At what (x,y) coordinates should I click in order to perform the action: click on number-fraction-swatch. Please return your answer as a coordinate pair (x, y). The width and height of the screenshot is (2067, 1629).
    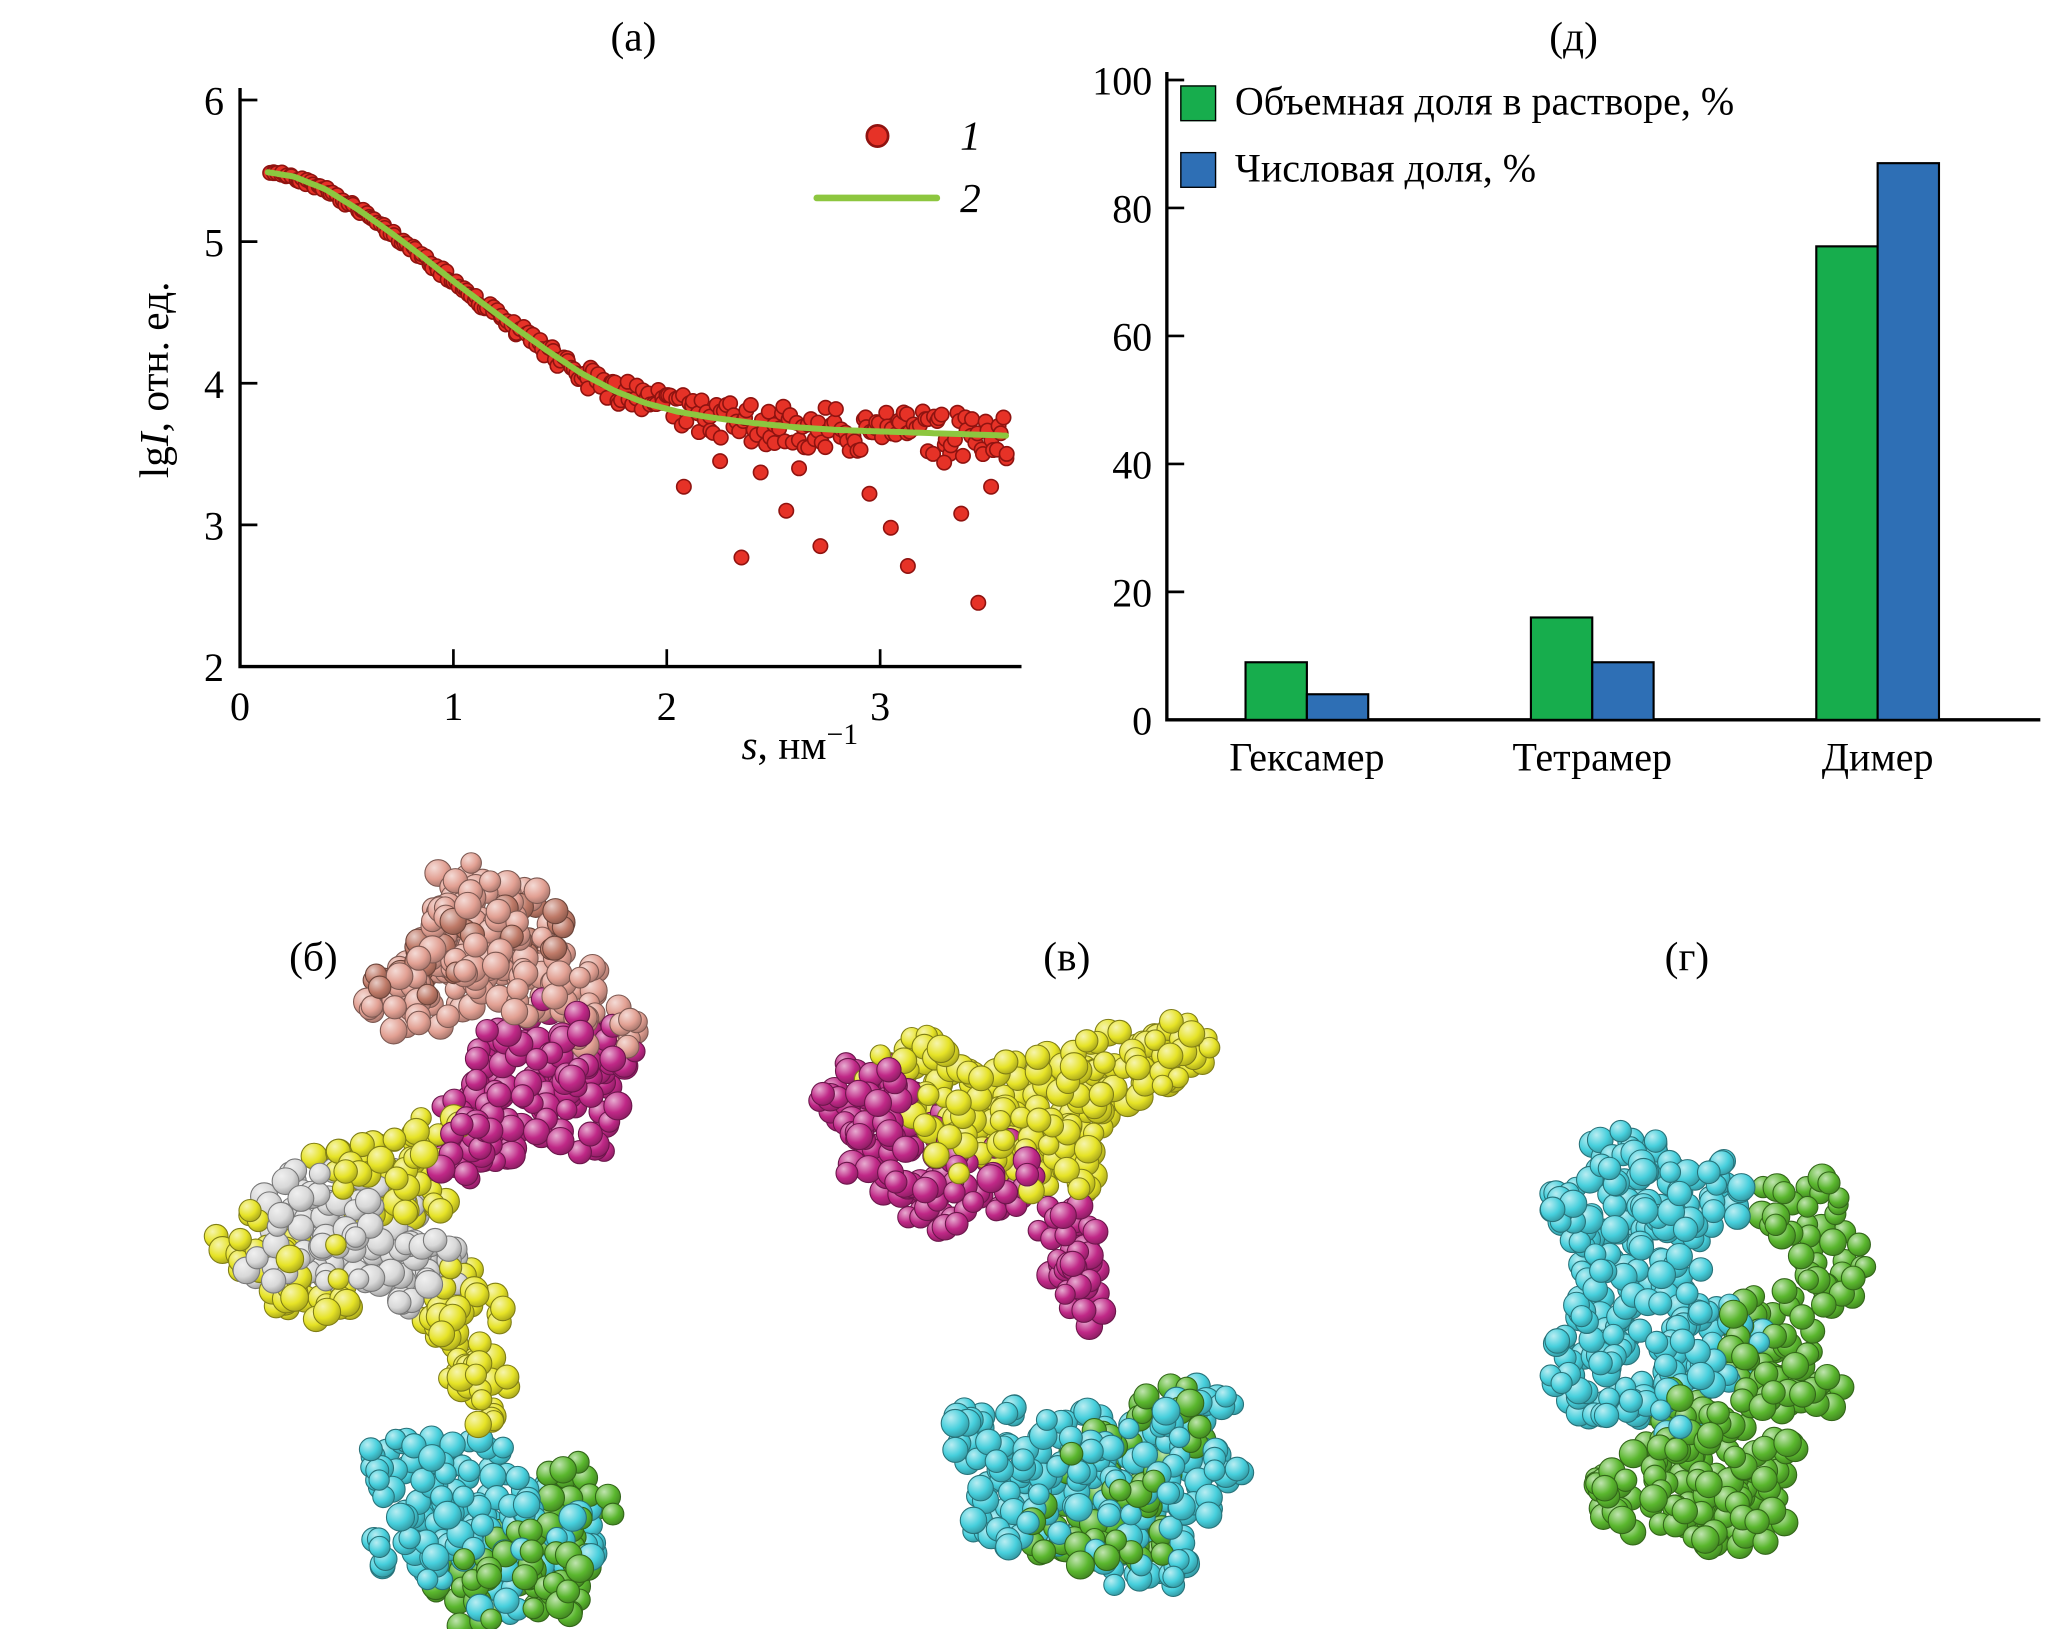
    Looking at the image, I should click on (1198, 169).